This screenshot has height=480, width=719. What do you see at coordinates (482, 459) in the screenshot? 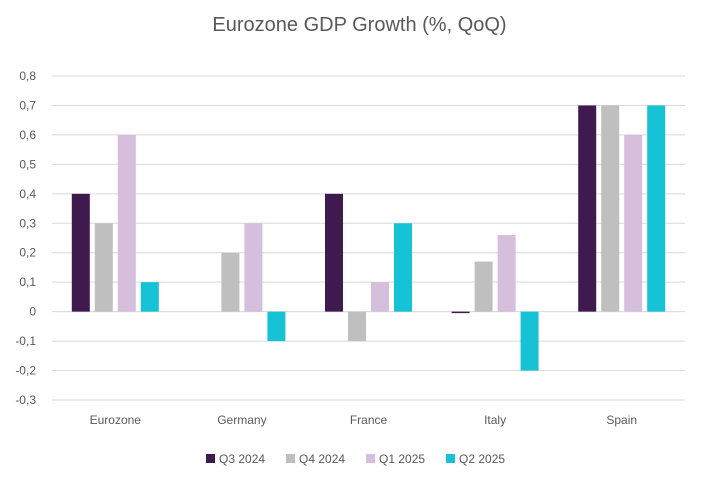
I see `legend-label: Q2 2025` at bounding box center [482, 459].